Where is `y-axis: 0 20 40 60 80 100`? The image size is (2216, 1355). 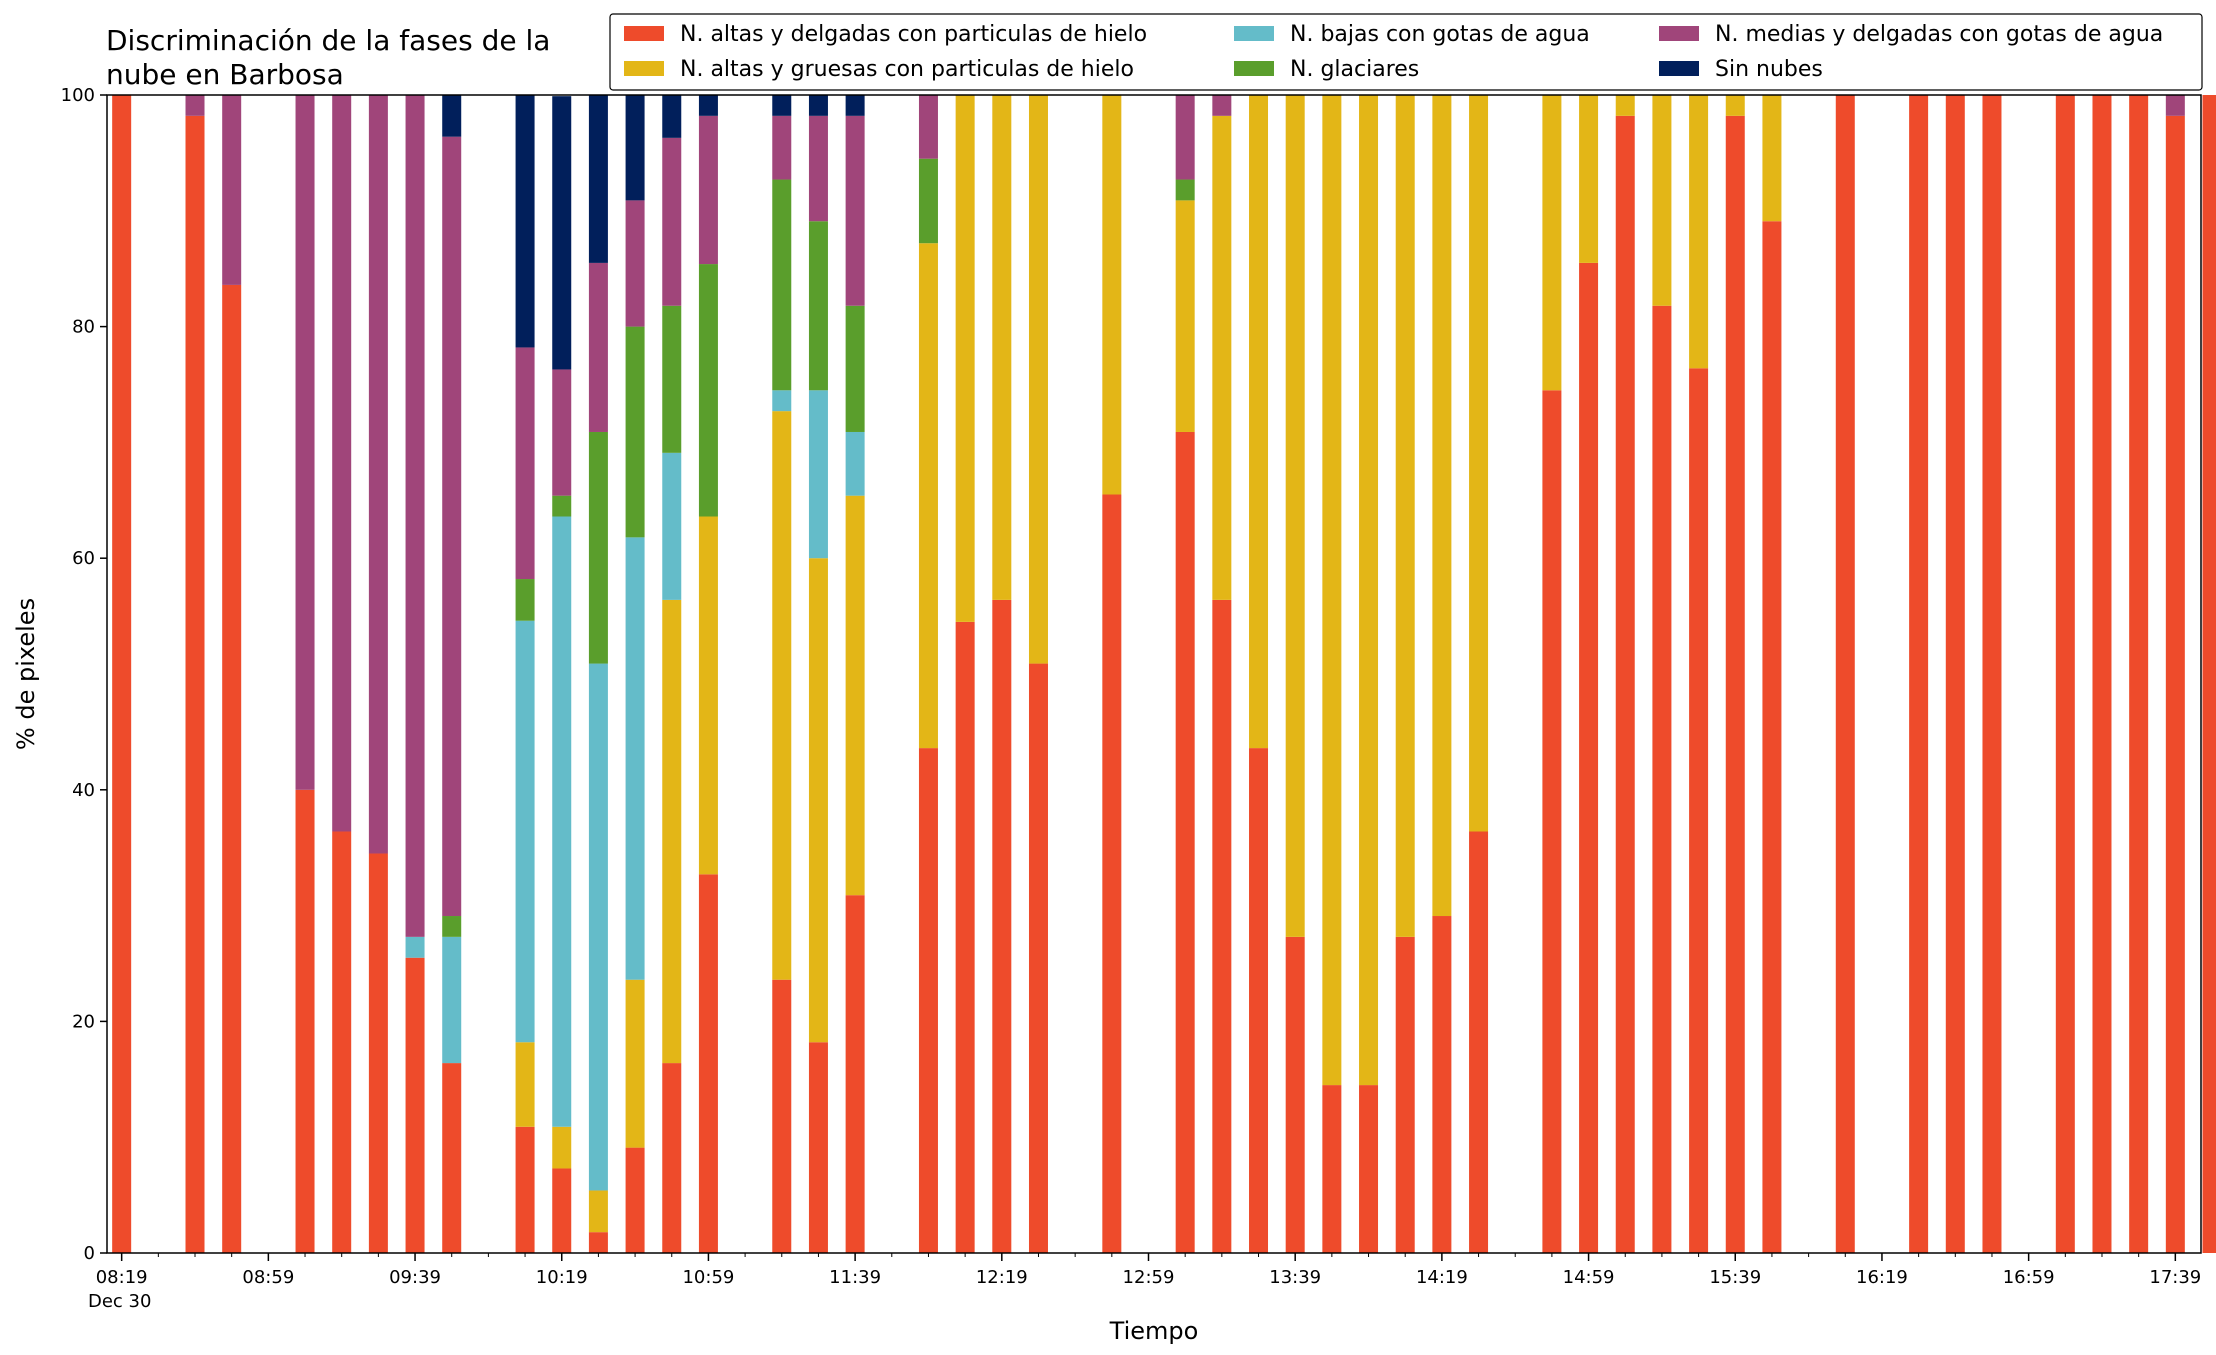 y-axis: 0 20 40 60 80 100 is located at coordinates (84, 674).